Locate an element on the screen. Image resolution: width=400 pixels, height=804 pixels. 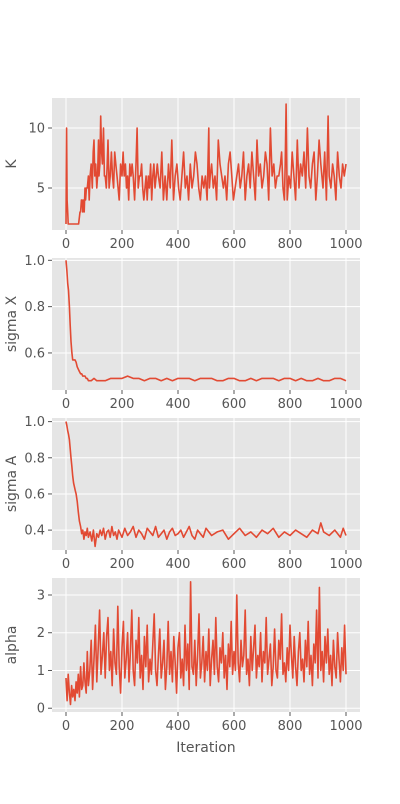
panel-1-x-tick-label-1000: 1000 is located at coordinates (345, 244).